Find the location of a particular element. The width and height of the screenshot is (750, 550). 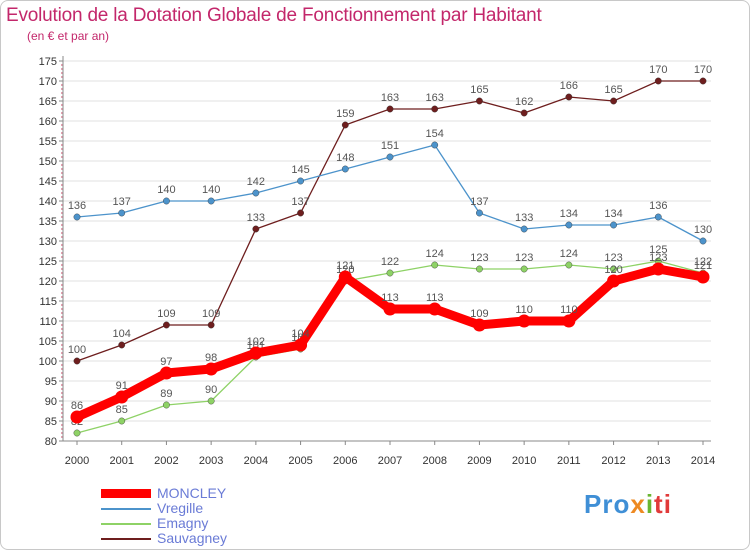

data-point-emagny-2009 is located at coordinates (479, 269).